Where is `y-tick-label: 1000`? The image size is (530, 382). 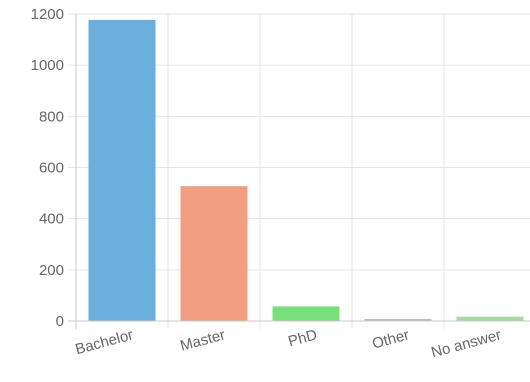
y-tick-label: 1000 is located at coordinates (47, 65).